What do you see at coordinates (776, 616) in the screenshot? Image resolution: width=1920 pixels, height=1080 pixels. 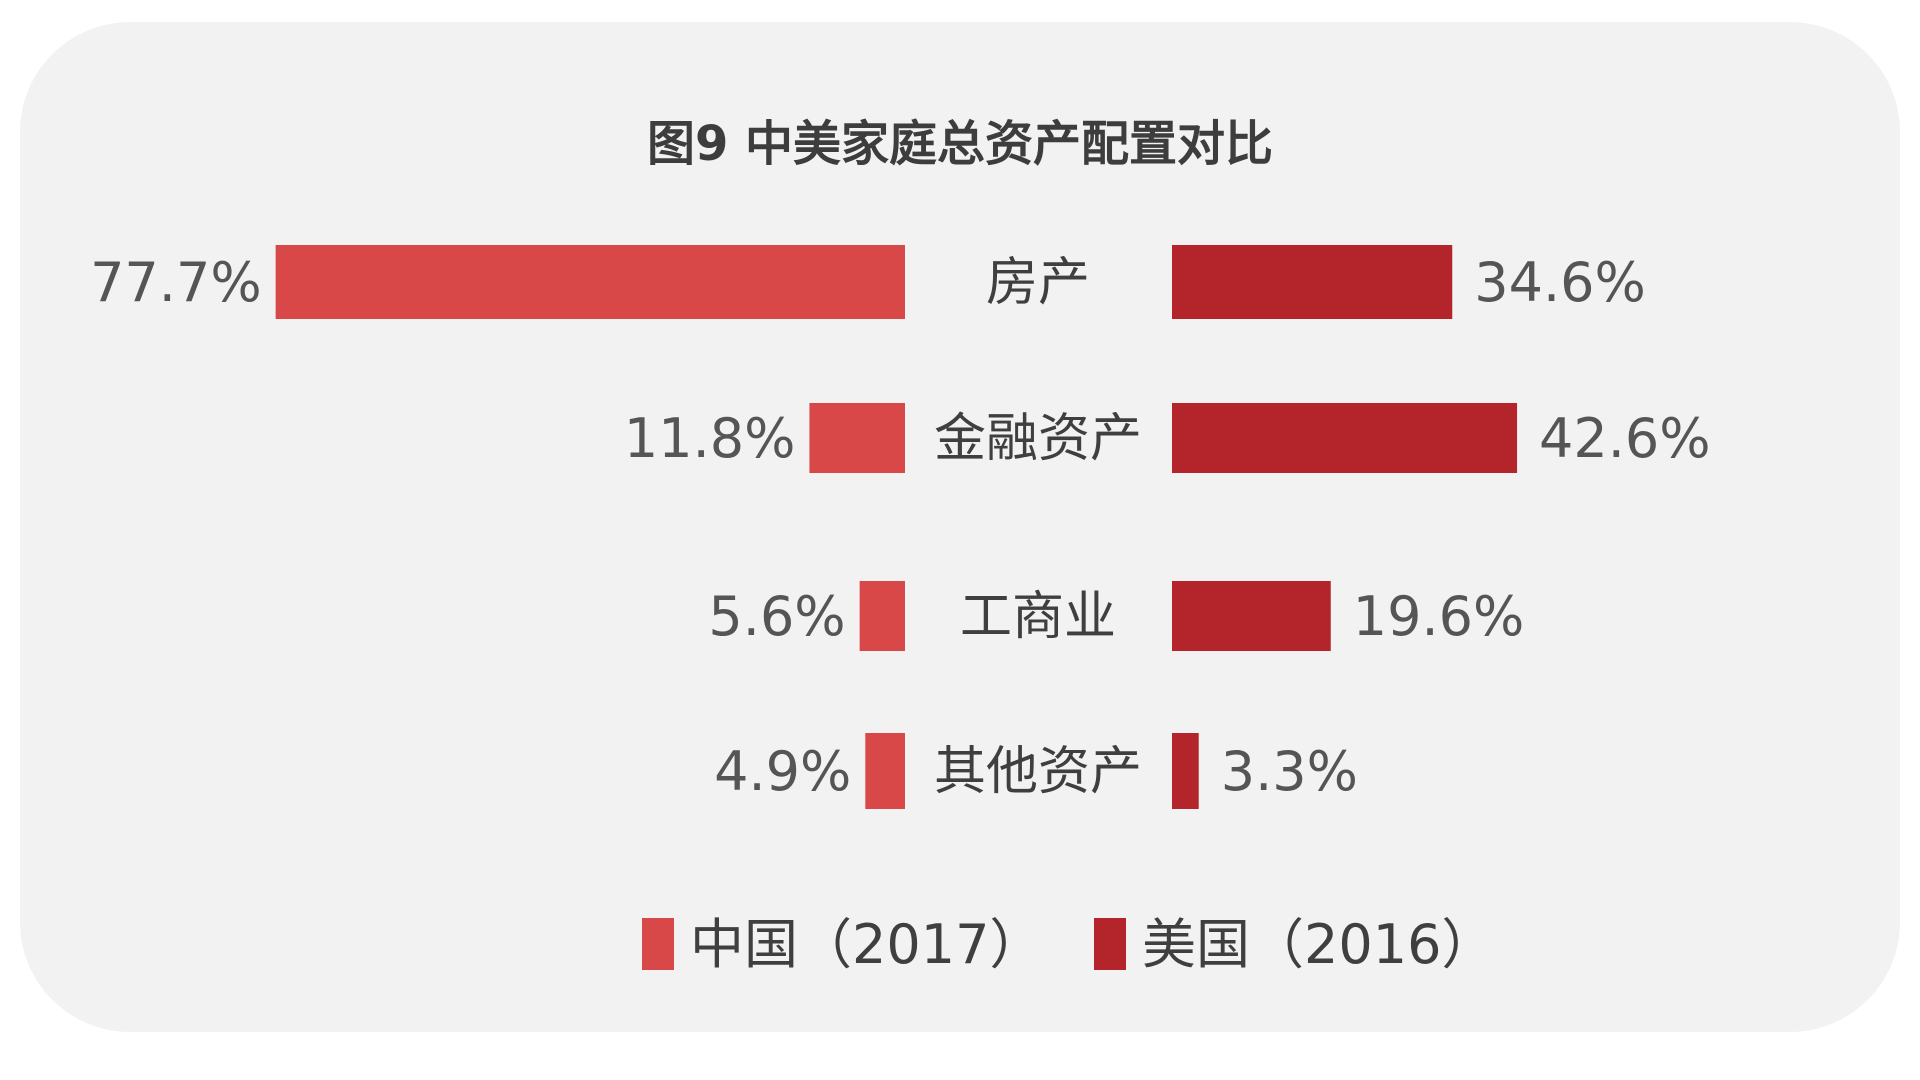 I see `value-label-china-2: 5.6%` at bounding box center [776, 616].